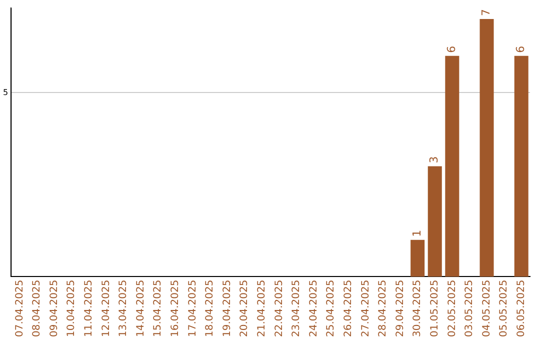 Image resolution: width=540 pixels, height=340 pixels. What do you see at coordinates (210, 309) in the screenshot?
I see `x-tick-label: 18.04.2025` at bounding box center [210, 309].